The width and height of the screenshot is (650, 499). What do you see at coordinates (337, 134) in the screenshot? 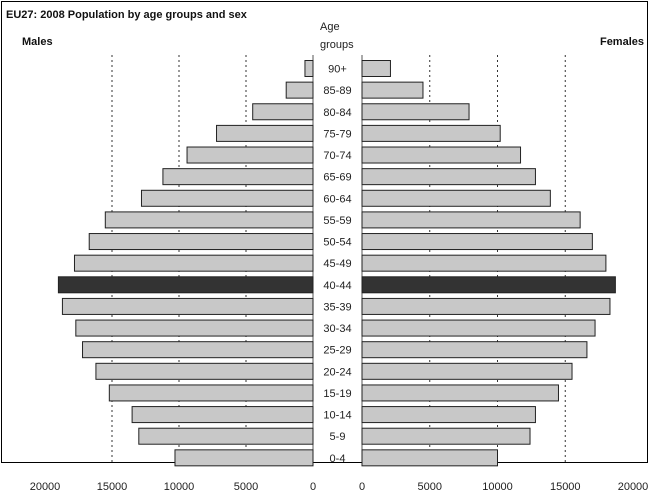
I see `age-label-75-79: 75-79` at bounding box center [337, 134].